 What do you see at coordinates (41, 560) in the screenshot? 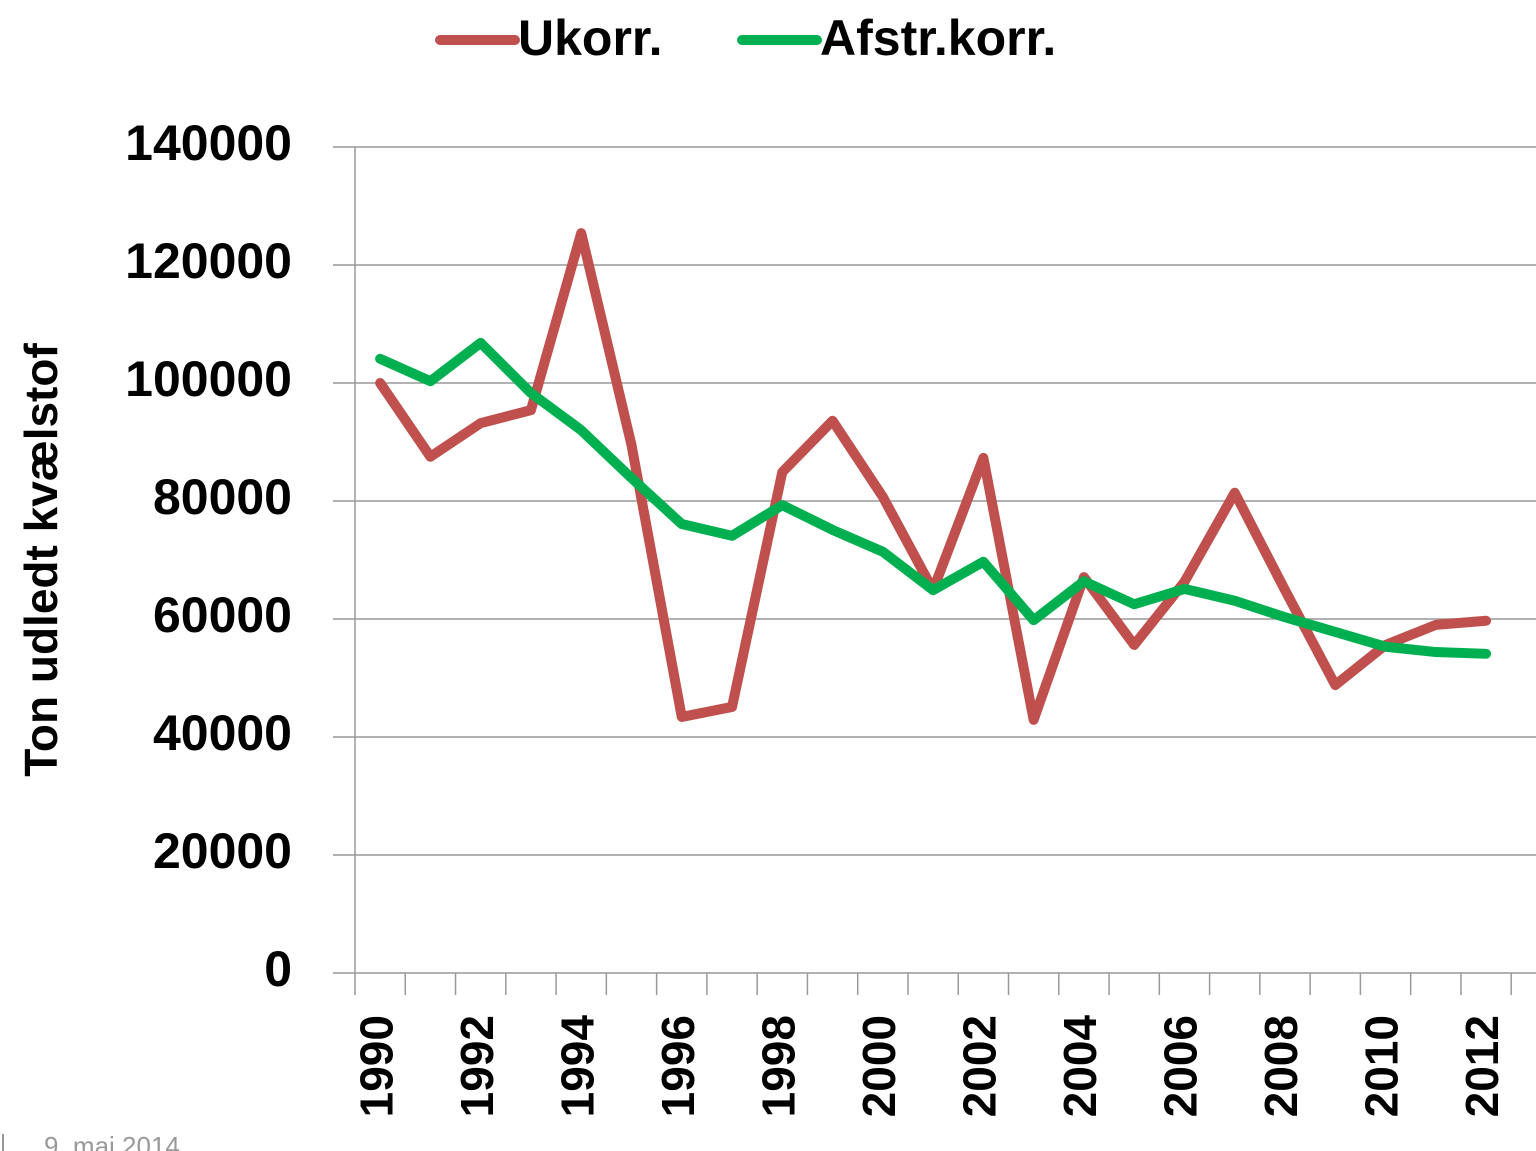
I see `y-axis-title: Ton udledt kvælstof` at bounding box center [41, 560].